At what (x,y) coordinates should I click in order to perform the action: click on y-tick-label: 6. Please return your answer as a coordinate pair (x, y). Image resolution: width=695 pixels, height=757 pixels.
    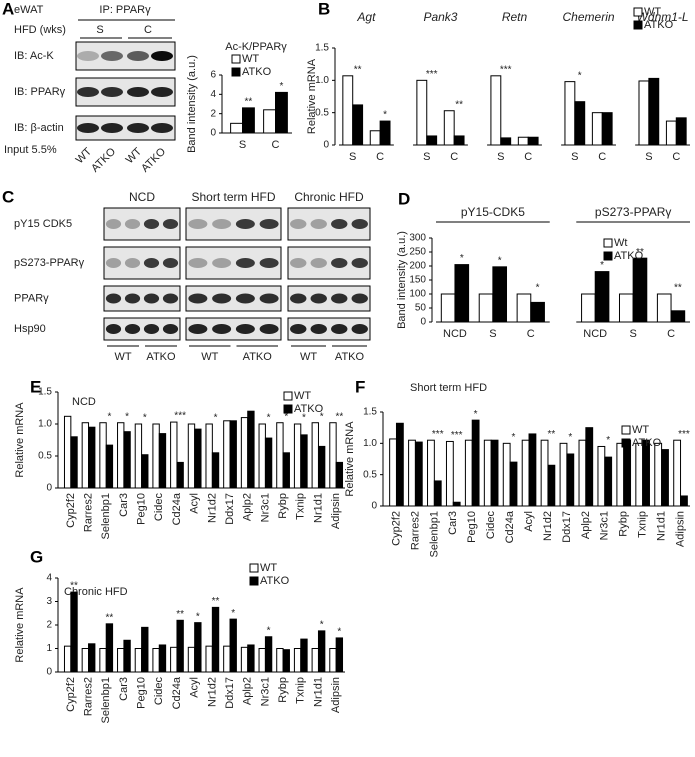
    Looking at the image, I should click on (213, 75).